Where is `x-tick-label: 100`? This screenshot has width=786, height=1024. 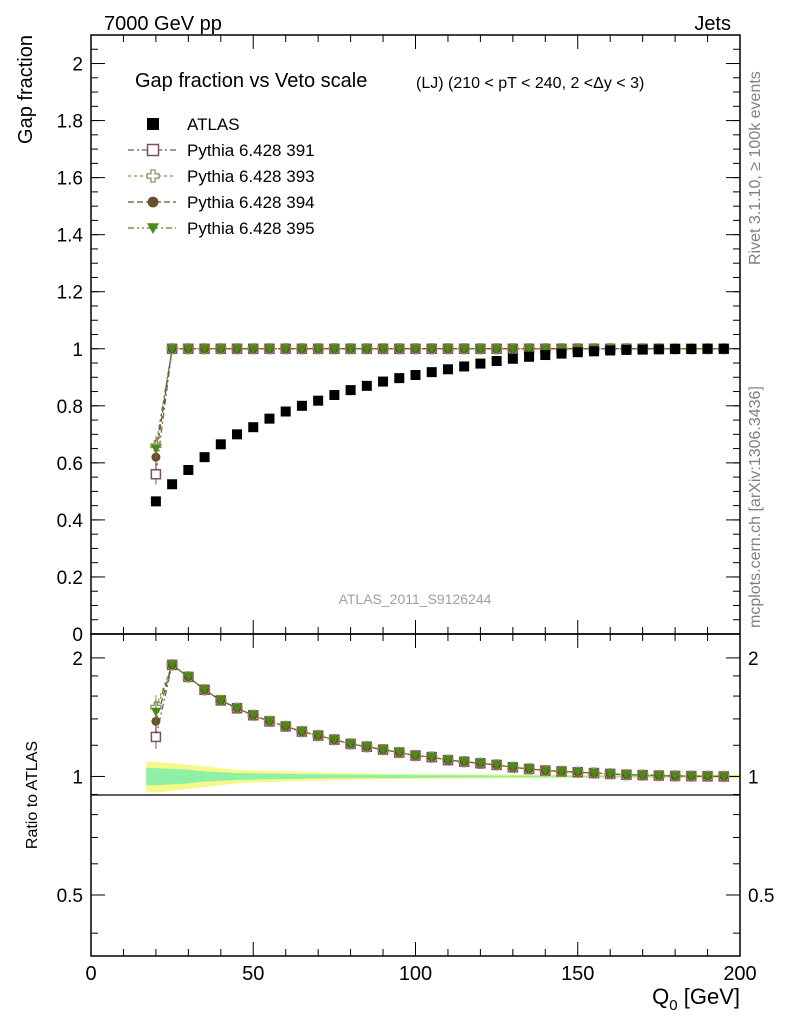 x-tick-label: 100 is located at coordinates (415, 974).